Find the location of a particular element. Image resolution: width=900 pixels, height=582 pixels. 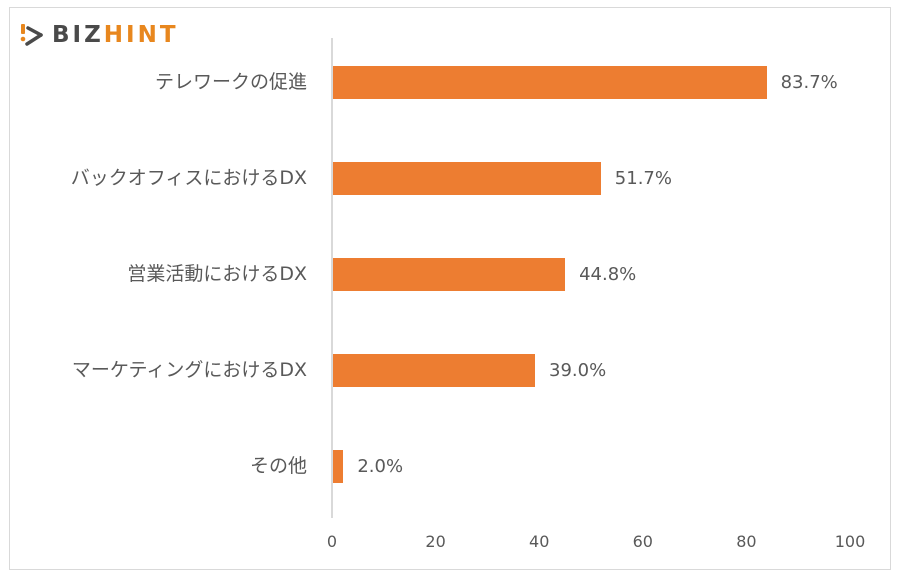

x-tick-label: 80 is located at coordinates (746, 541).